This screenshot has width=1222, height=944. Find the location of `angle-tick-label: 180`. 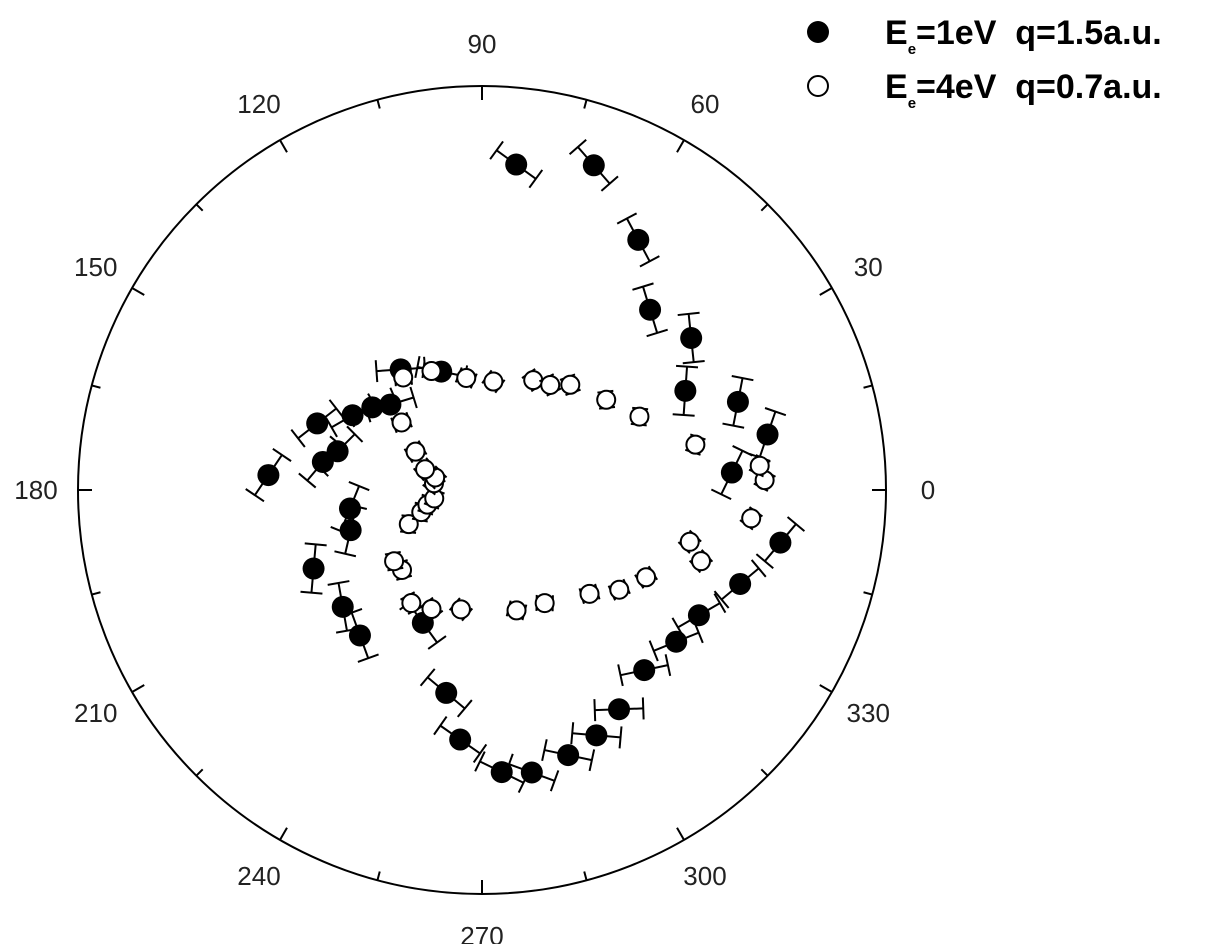

angle-tick-label: 180 is located at coordinates (35, 490).